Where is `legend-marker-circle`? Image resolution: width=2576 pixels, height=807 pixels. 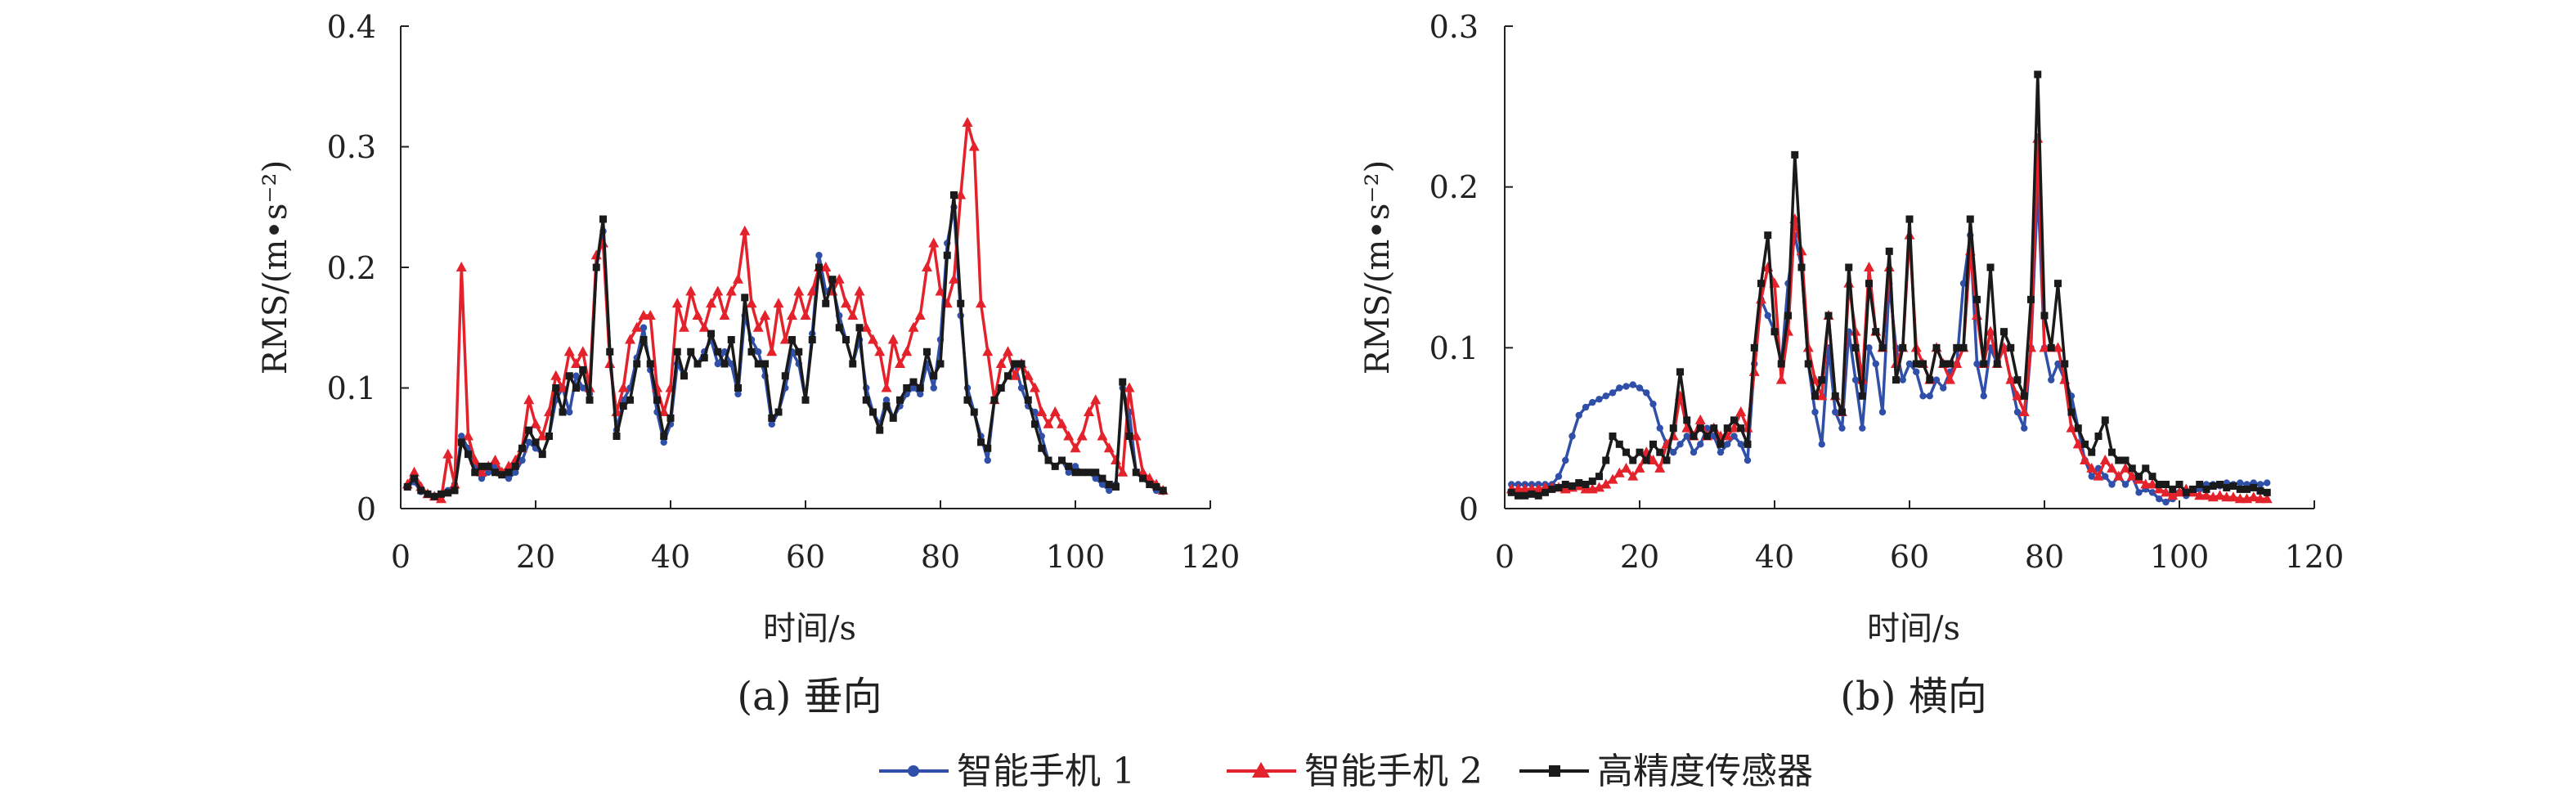
legend-marker-circle is located at coordinates (913, 771).